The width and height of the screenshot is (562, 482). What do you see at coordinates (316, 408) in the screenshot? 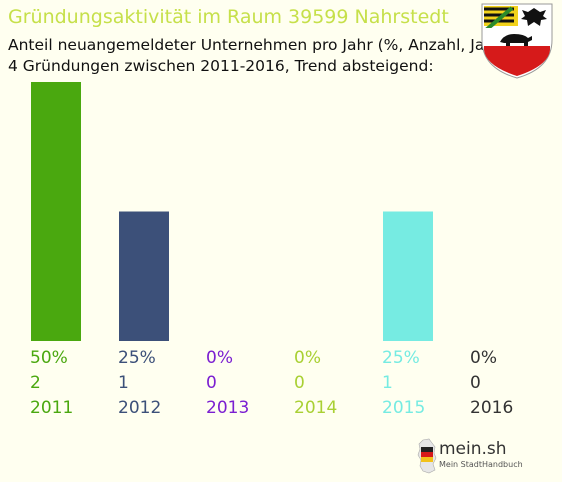
I see `year-label-2014: 2014` at bounding box center [316, 408].